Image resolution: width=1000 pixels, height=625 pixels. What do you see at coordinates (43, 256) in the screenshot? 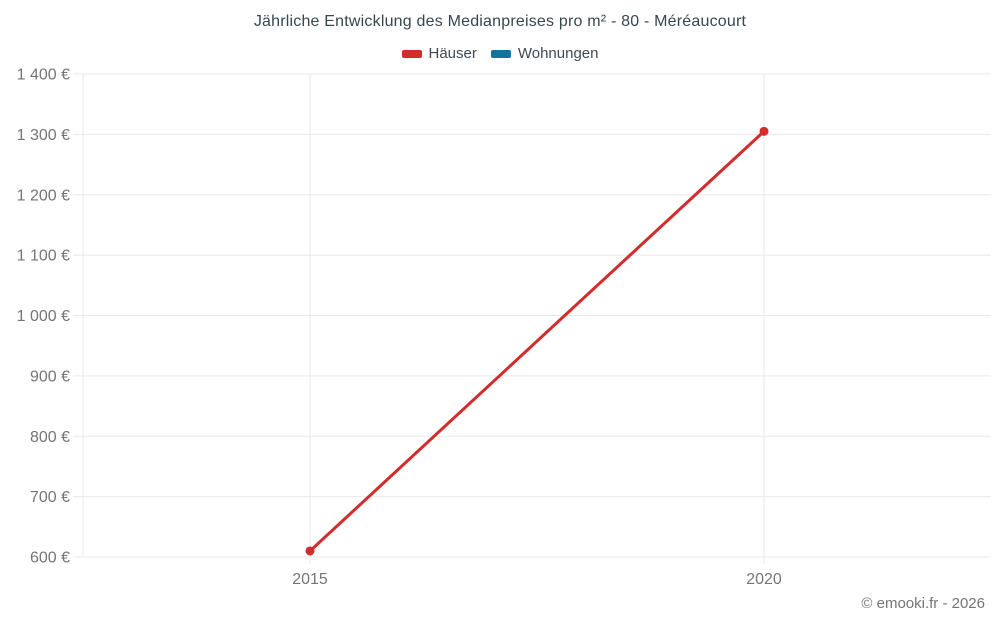
I see `y-tick-label: 1 100 €` at bounding box center [43, 256].